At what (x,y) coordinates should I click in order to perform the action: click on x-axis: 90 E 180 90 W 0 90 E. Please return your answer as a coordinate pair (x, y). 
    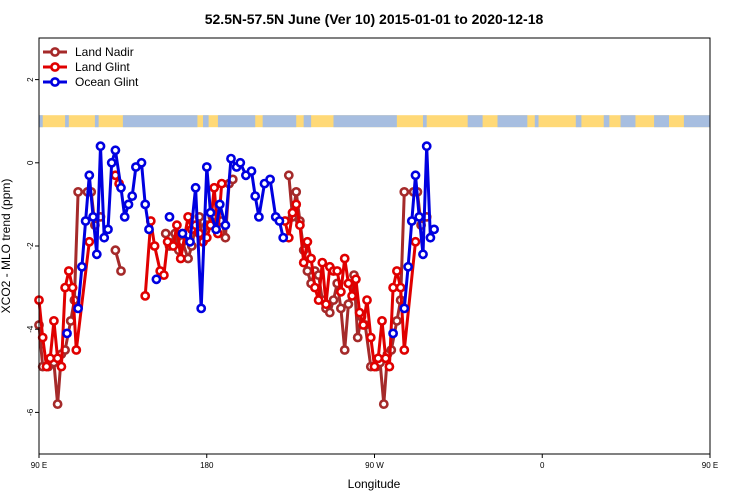
    Looking at the image, I should click on (374, 462).